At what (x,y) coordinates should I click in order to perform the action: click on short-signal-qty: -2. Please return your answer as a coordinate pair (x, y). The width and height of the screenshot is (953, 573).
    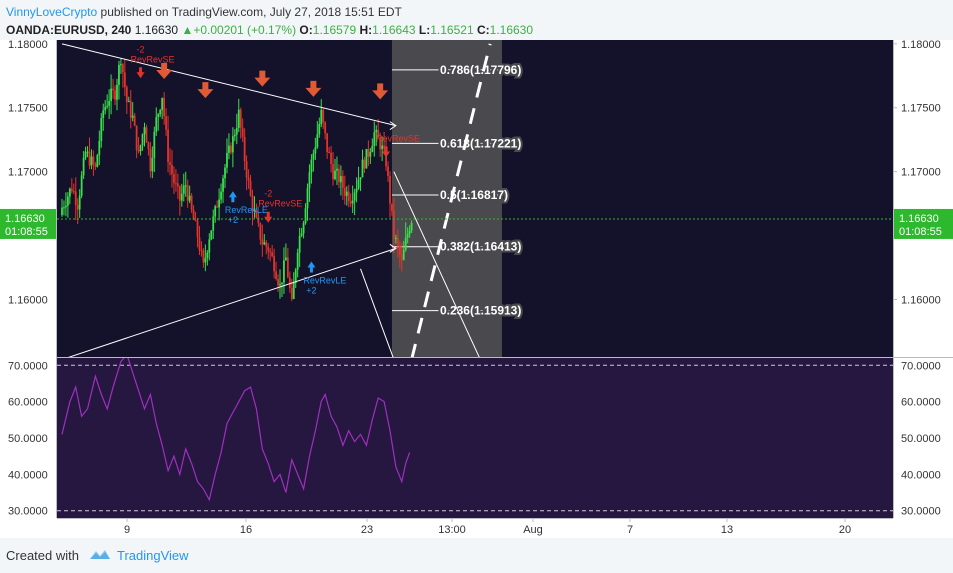
    Looking at the image, I should click on (268, 194).